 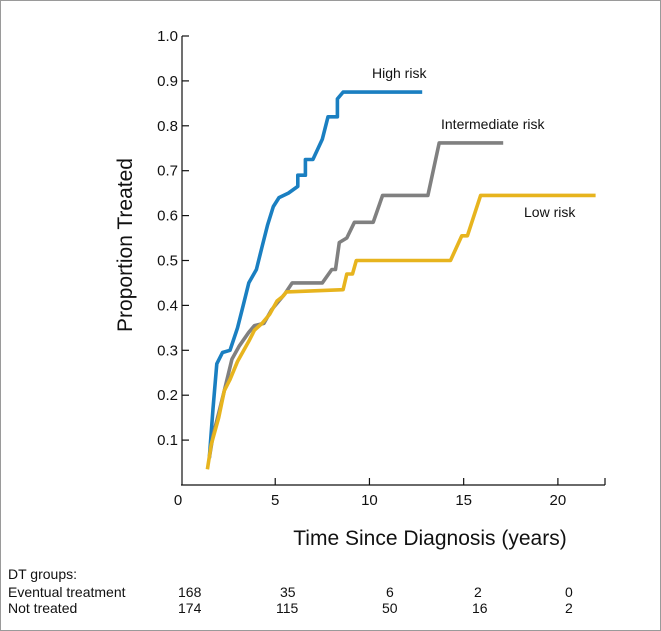 What do you see at coordinates (167, 261) in the screenshot?
I see `y-tick-label: 0.5` at bounding box center [167, 261].